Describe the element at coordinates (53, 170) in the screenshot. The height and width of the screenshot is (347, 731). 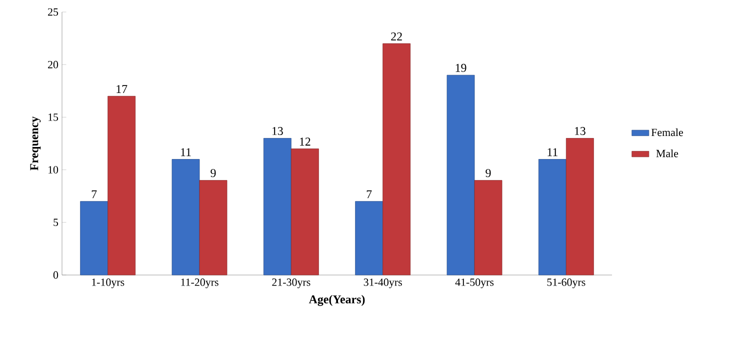
I see `y-tick-label: 10` at that location.